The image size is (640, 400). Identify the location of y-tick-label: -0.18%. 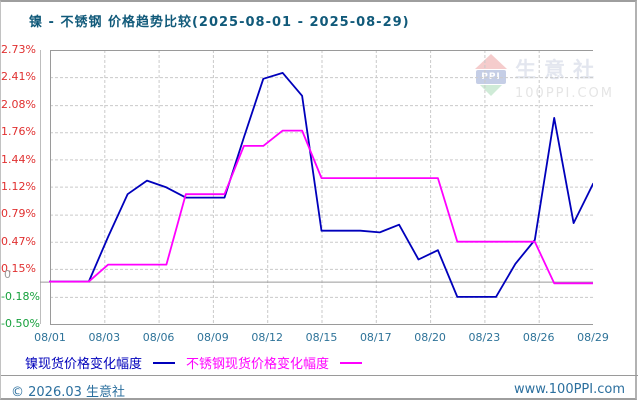
(20, 296).